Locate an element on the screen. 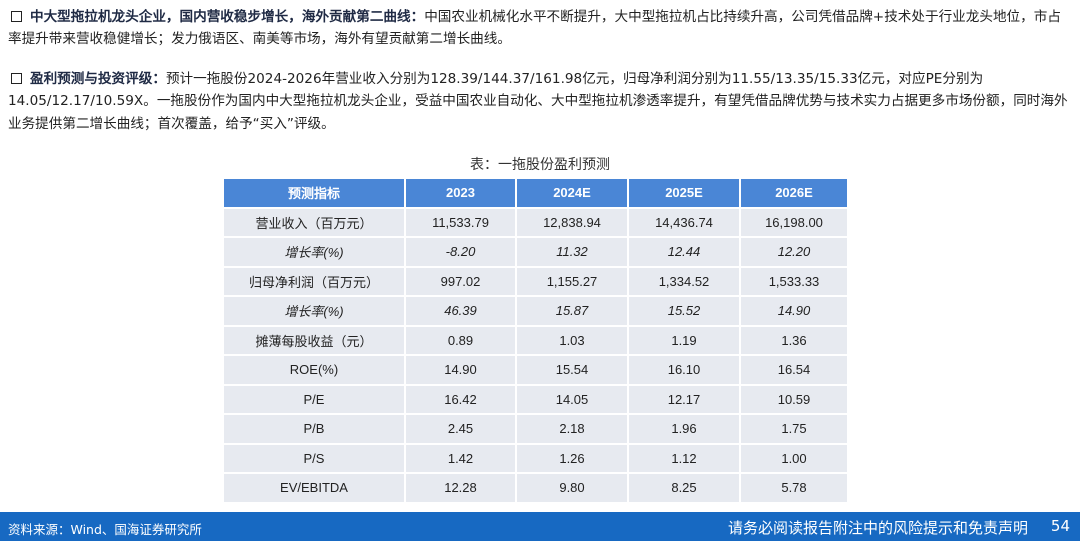 The image size is (1080, 541). page-number: 54 is located at coordinates (1060, 526).